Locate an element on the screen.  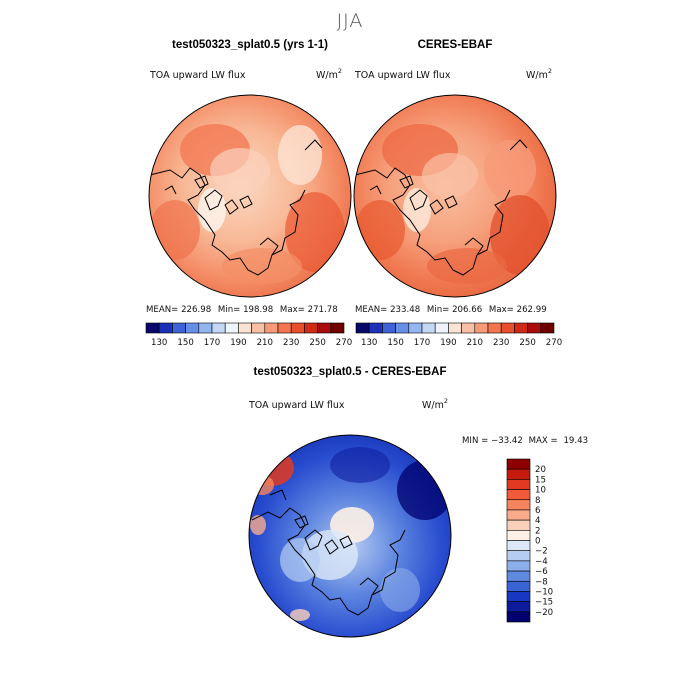
model-colorbar-tick-label: 130 is located at coordinates (159, 343).